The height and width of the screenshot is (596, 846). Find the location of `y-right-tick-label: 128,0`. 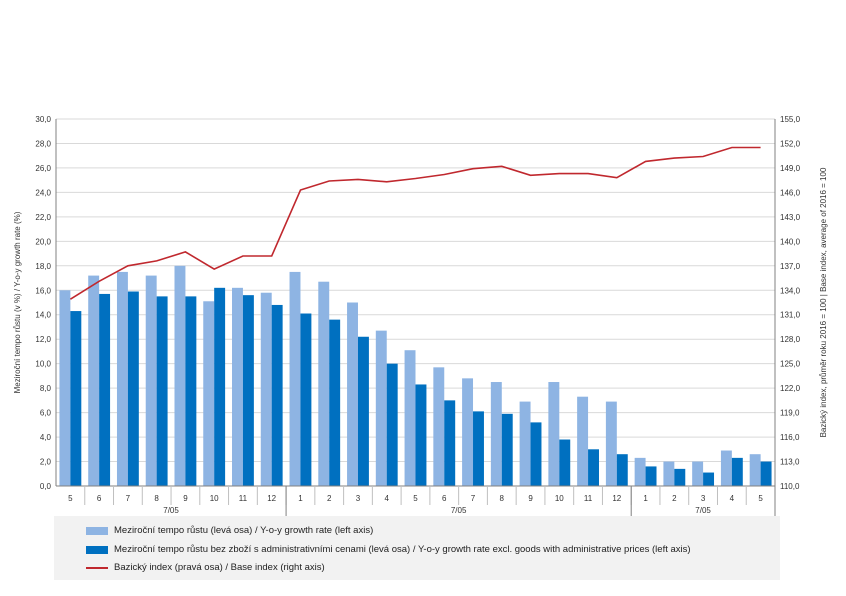

y-right-tick-label: 128,0 is located at coordinates (790, 339).